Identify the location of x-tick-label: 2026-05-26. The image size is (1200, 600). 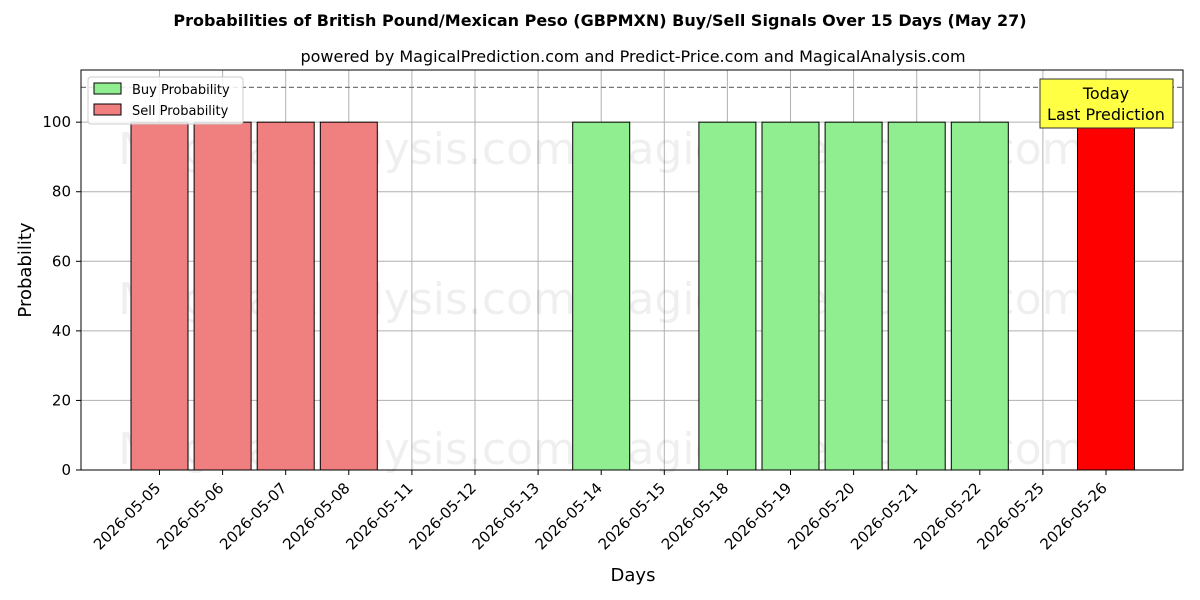
(1073, 516).